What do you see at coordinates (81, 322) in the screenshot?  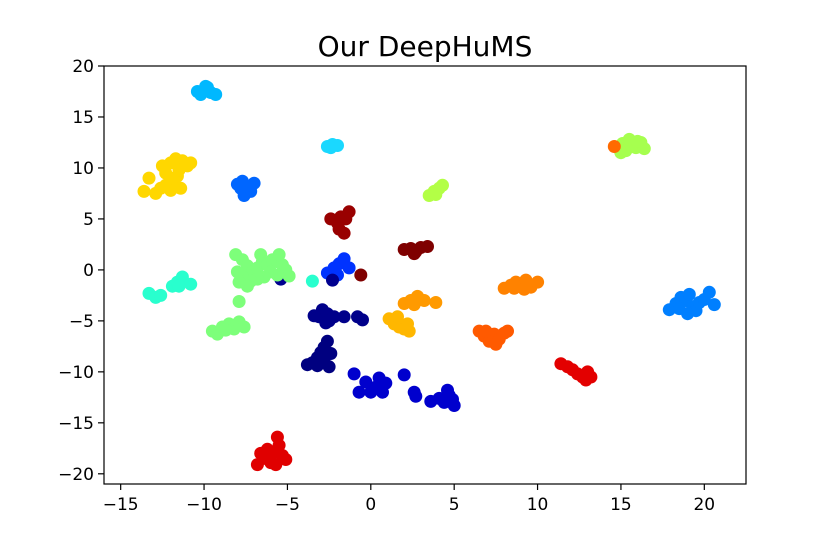 I see `y-tick-label: −5` at bounding box center [81, 322].